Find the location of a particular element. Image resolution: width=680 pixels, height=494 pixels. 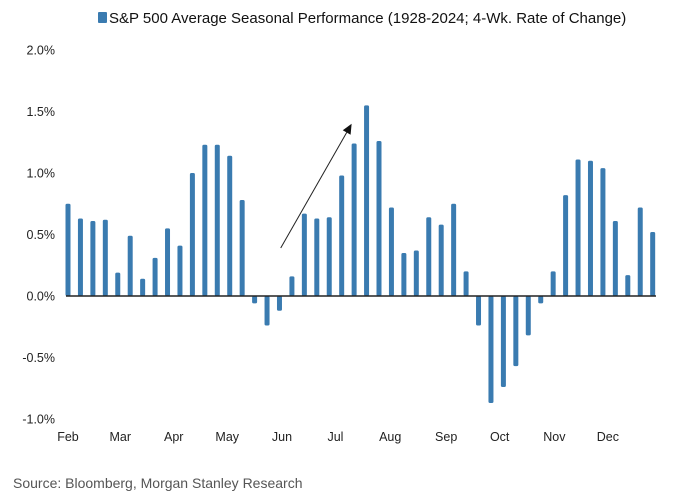

y-tick-label: 0.5% is located at coordinates (41, 235).